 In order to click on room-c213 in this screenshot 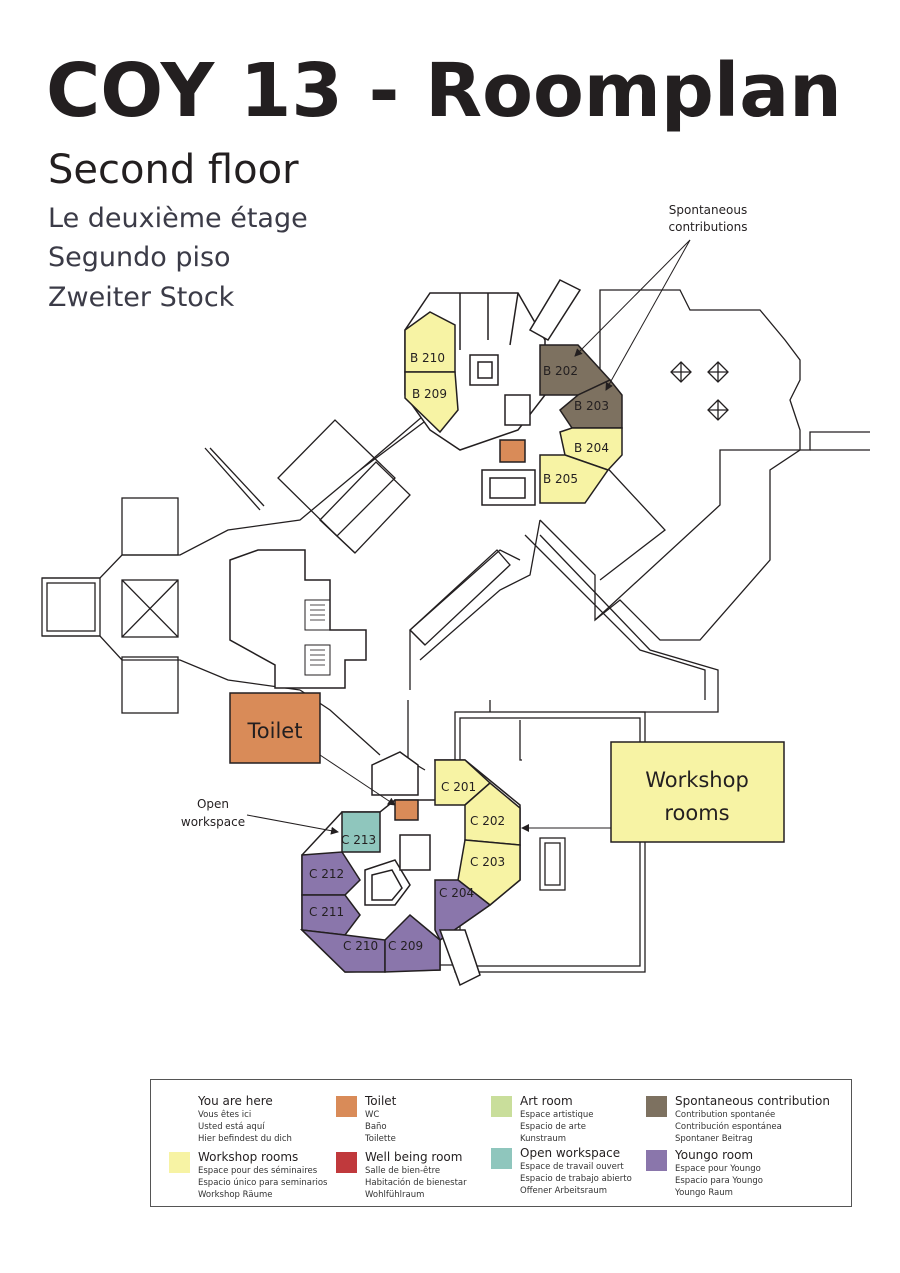, I will do `click(361, 832)`.